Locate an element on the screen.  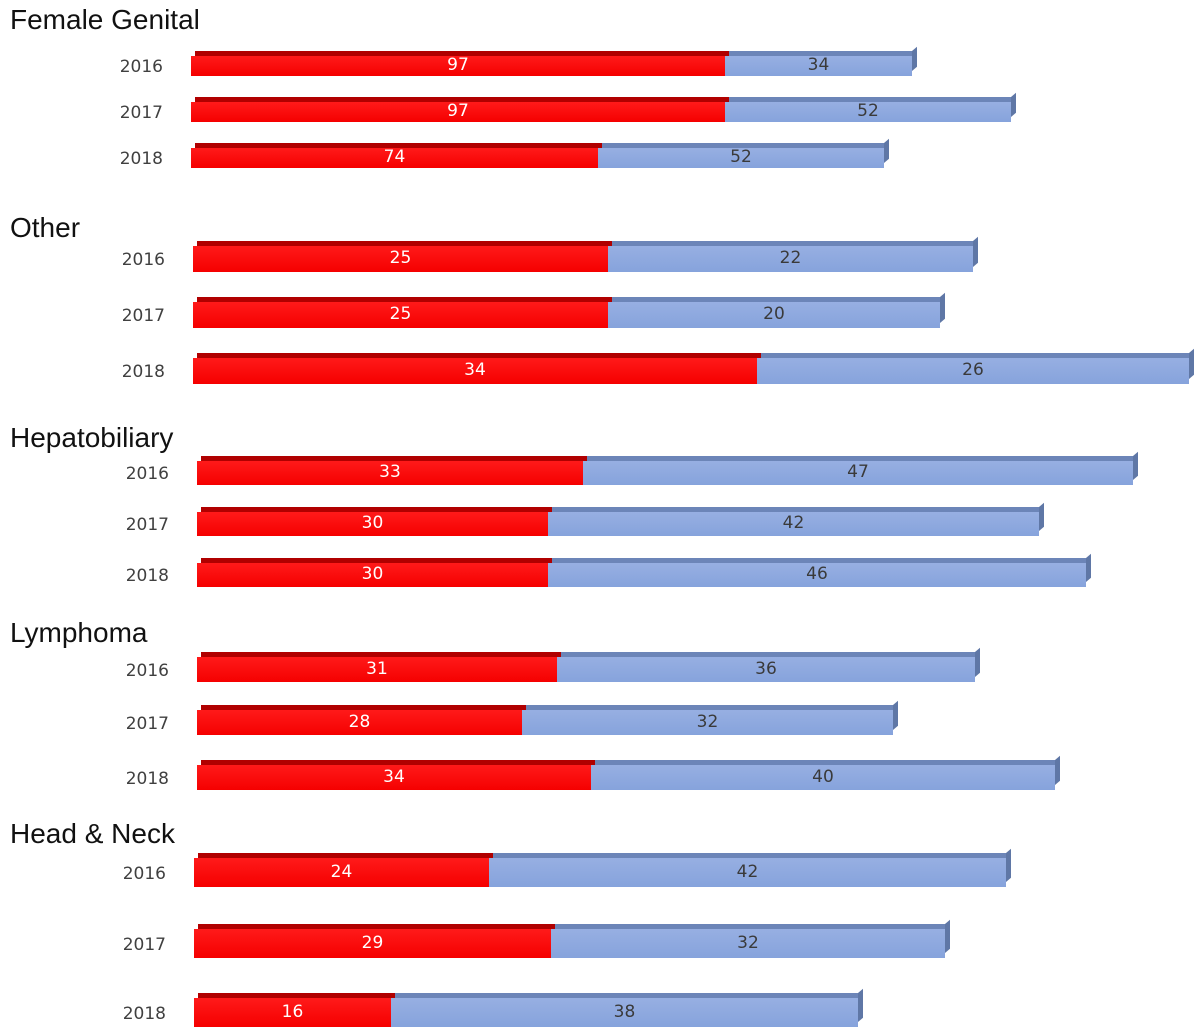
data-label: 29 is located at coordinates (372, 942).